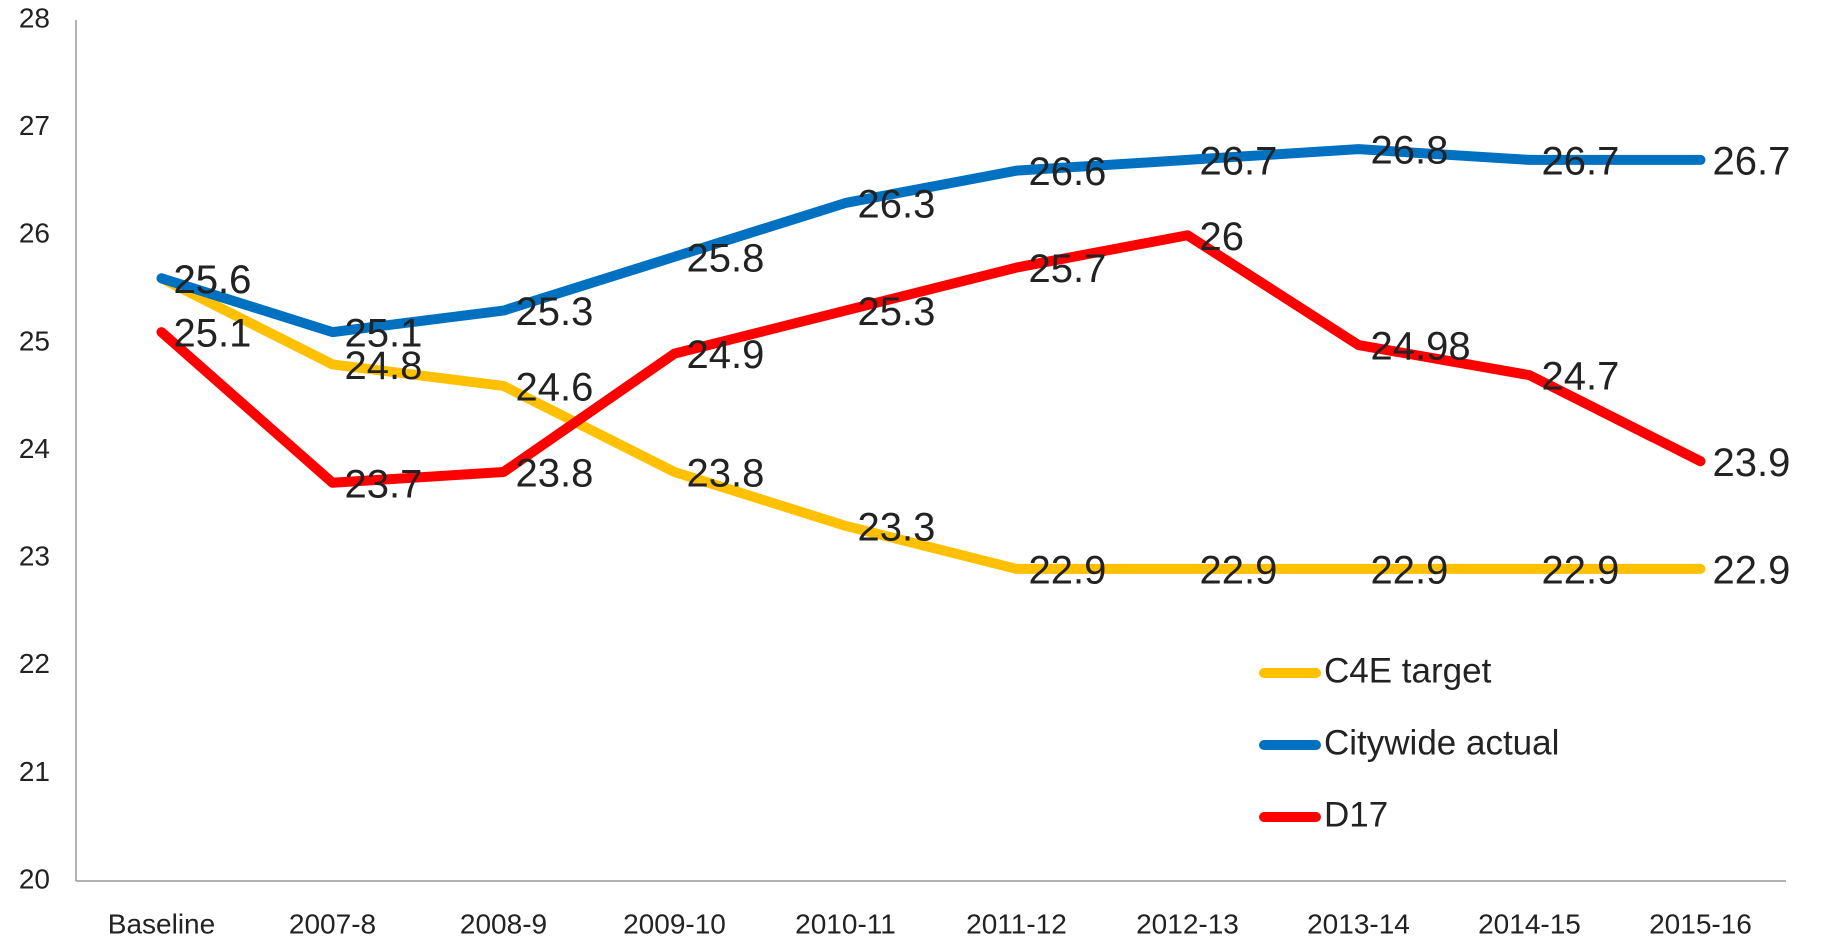 Image resolution: width=1824 pixels, height=940 pixels. Describe the element at coordinates (34, 448) in the screenshot. I see `y-tick-label: 24` at that location.